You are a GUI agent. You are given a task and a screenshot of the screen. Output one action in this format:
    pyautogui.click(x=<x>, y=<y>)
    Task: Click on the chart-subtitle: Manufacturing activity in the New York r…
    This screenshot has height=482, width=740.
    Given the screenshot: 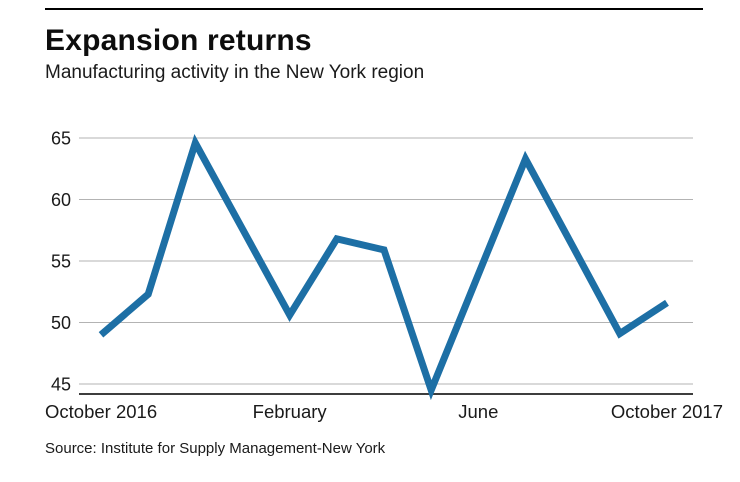 What is the action you would take?
    pyautogui.click(x=235, y=72)
    